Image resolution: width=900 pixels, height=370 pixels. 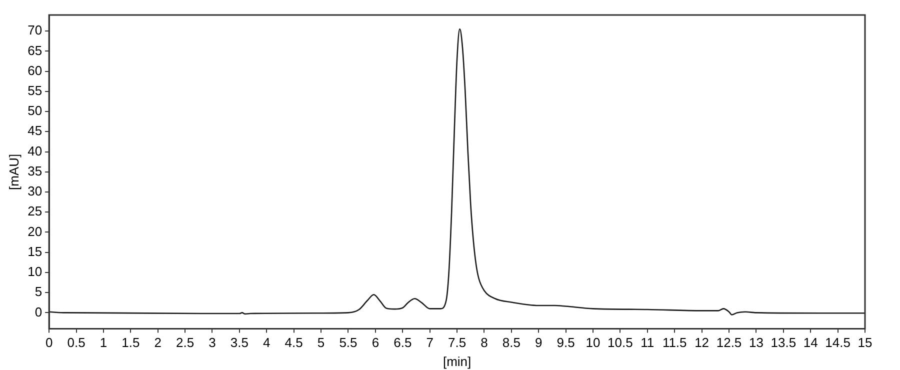 What do you see at coordinates (158, 342) in the screenshot?
I see `x-tick-label: 2` at bounding box center [158, 342].